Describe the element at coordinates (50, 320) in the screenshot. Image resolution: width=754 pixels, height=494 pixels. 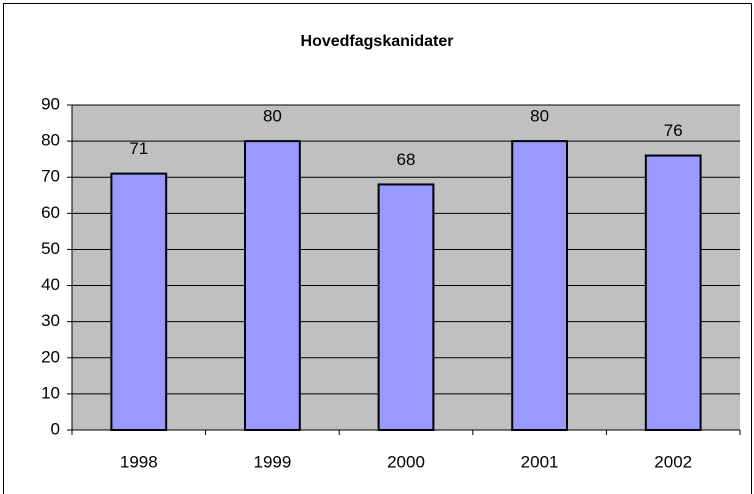
I see `y-tick-label: 30` at that location.